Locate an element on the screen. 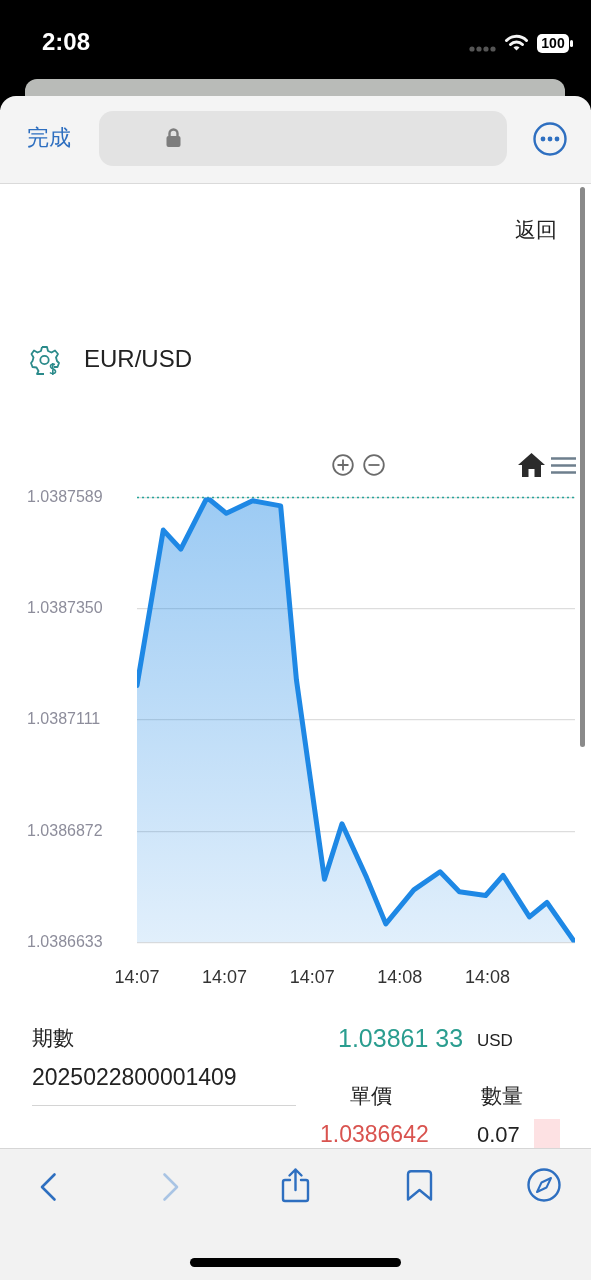 This screenshot has width=591, height=1280. text: 返回 is located at coordinates (536, 229).